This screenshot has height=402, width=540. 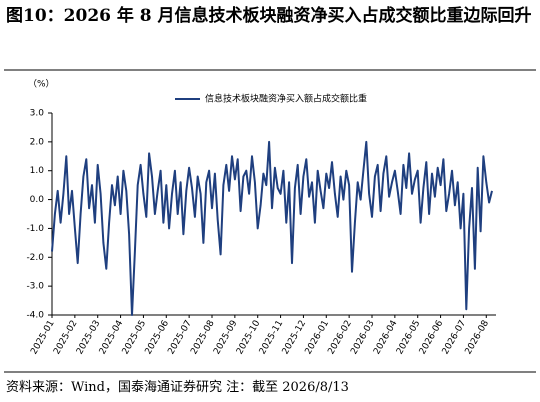 I want to click on y-axis-label: （%）, so click(x=41, y=84).